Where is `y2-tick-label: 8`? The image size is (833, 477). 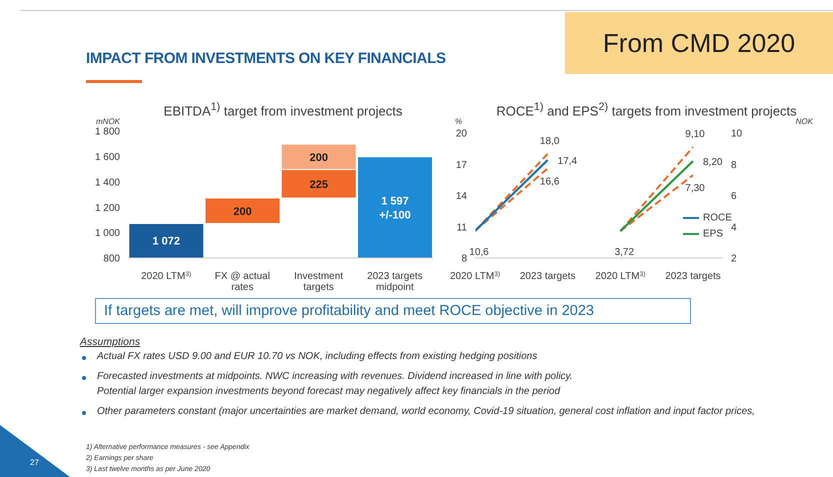
y2-tick-label: 8 is located at coordinates (734, 165).